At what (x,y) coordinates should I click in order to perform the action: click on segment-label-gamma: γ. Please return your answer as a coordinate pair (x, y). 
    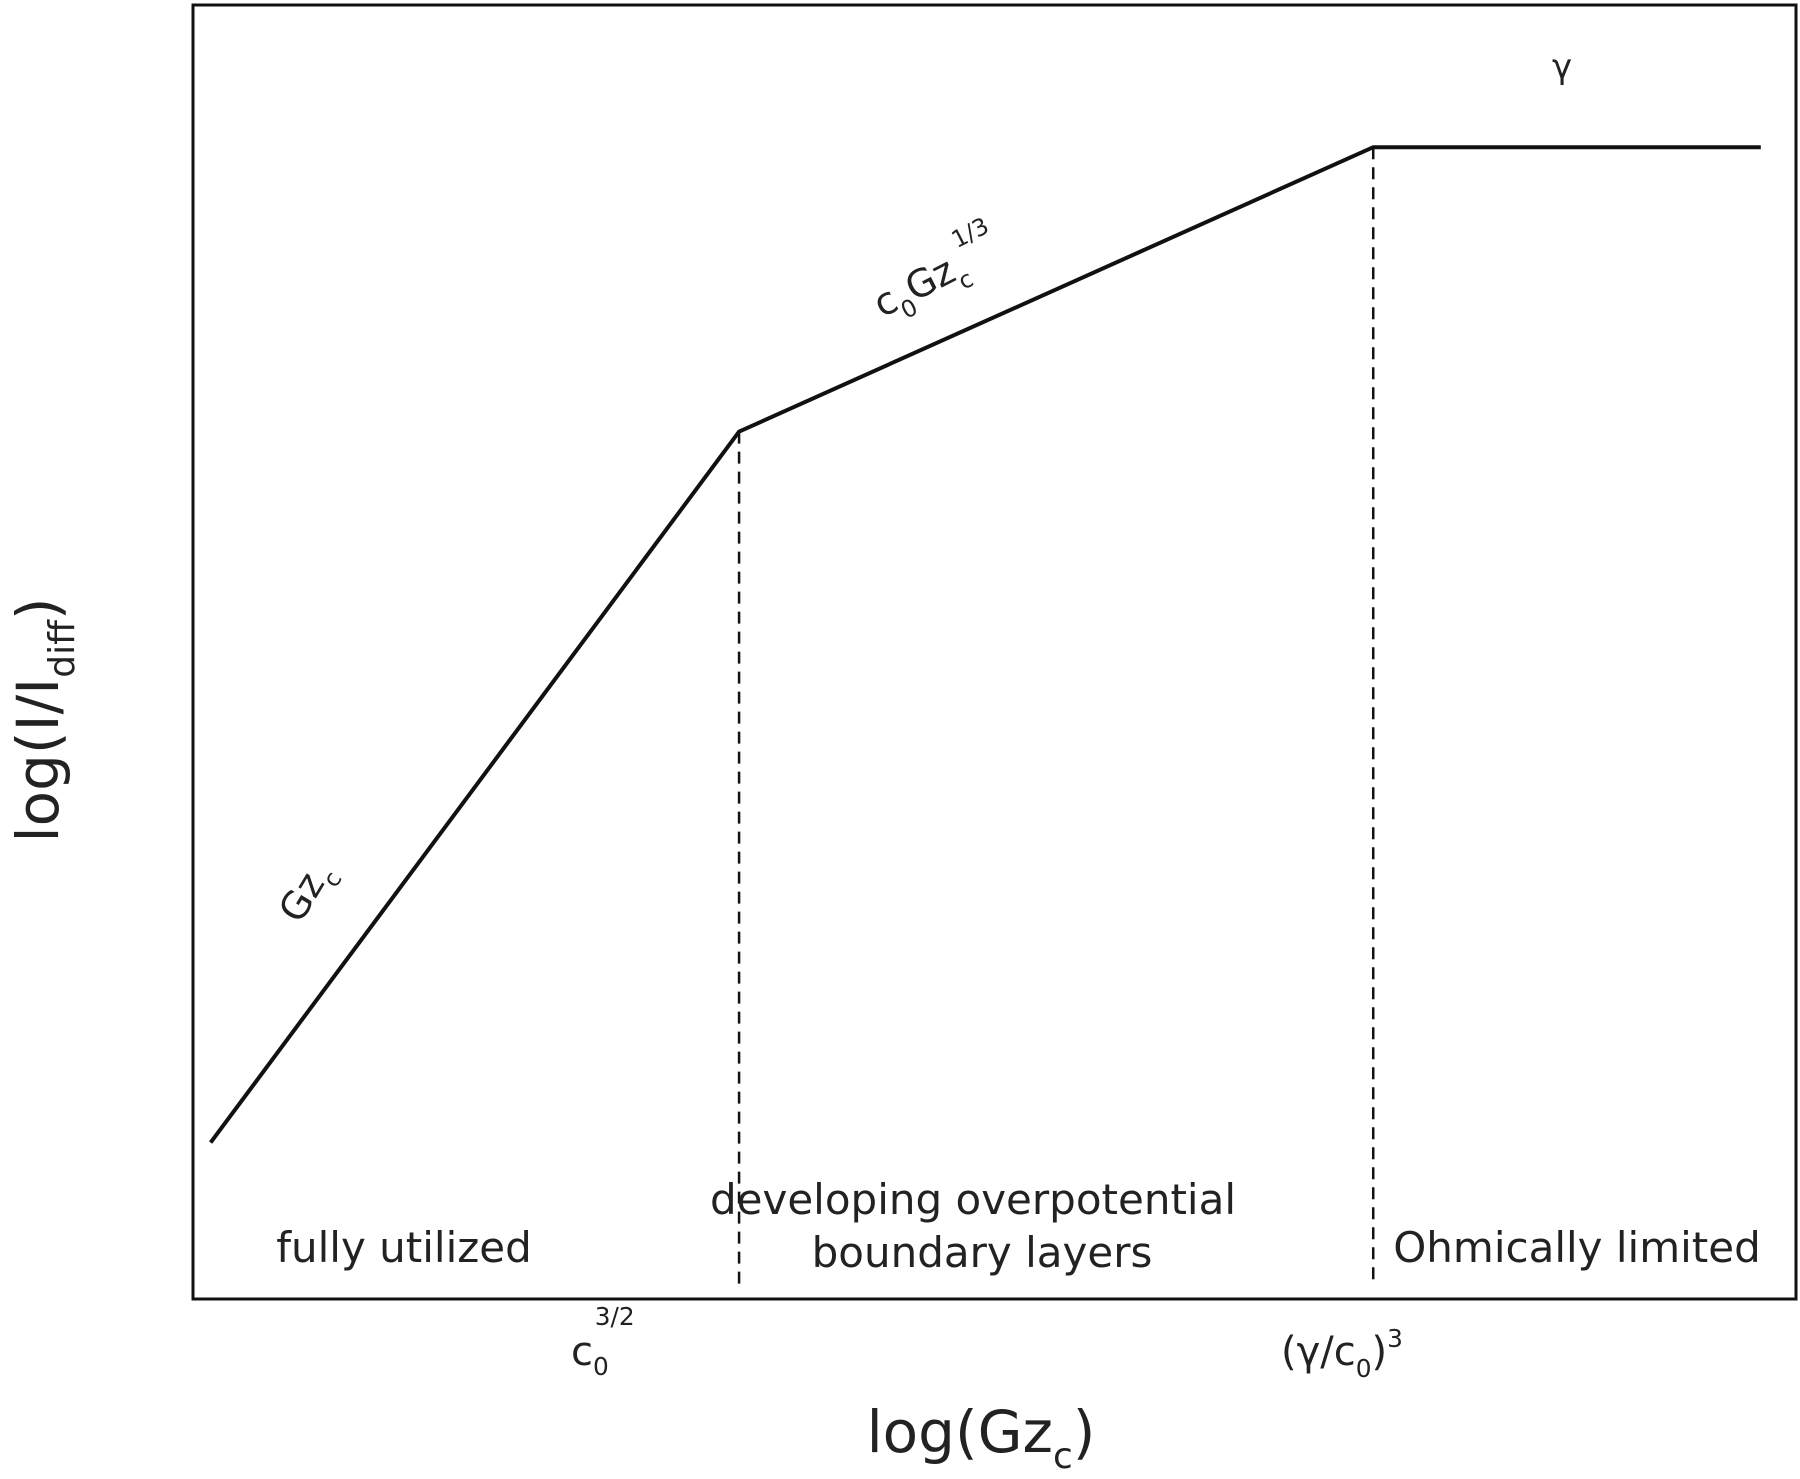
    Looking at the image, I should click on (1562, 67).